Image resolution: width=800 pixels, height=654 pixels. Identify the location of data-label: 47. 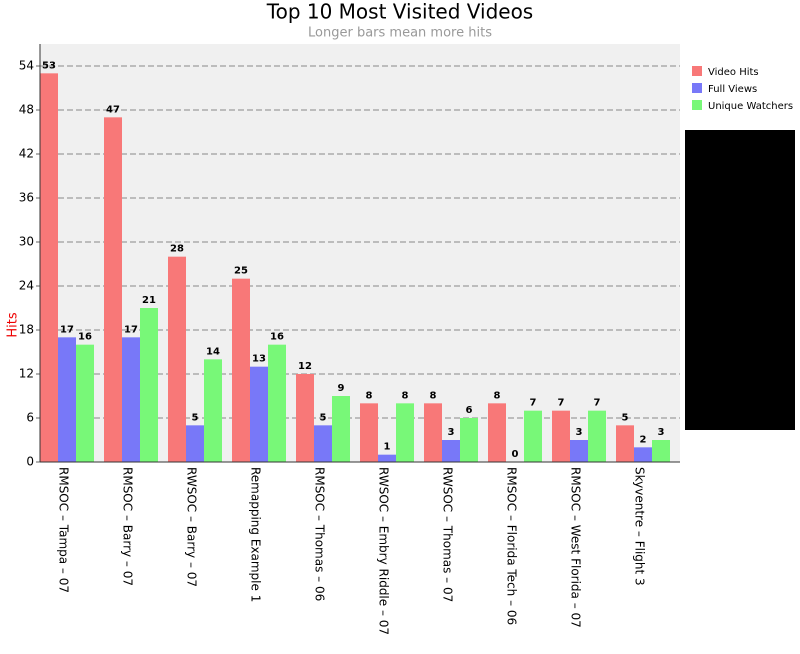
(113, 109).